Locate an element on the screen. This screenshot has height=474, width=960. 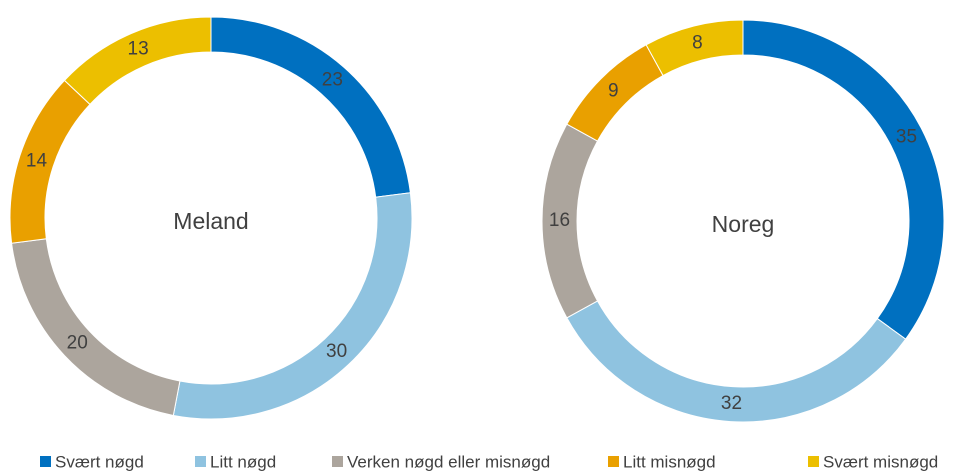
data-label: 14 is located at coordinates (37, 160).